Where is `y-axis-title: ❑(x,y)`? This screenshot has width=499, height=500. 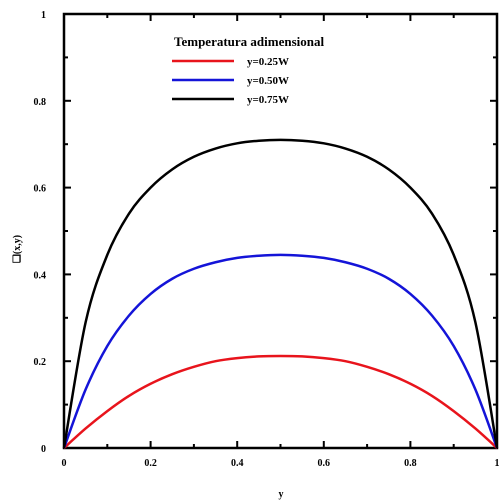 y-axis-title: ❑(x,y) is located at coordinates (17, 249).